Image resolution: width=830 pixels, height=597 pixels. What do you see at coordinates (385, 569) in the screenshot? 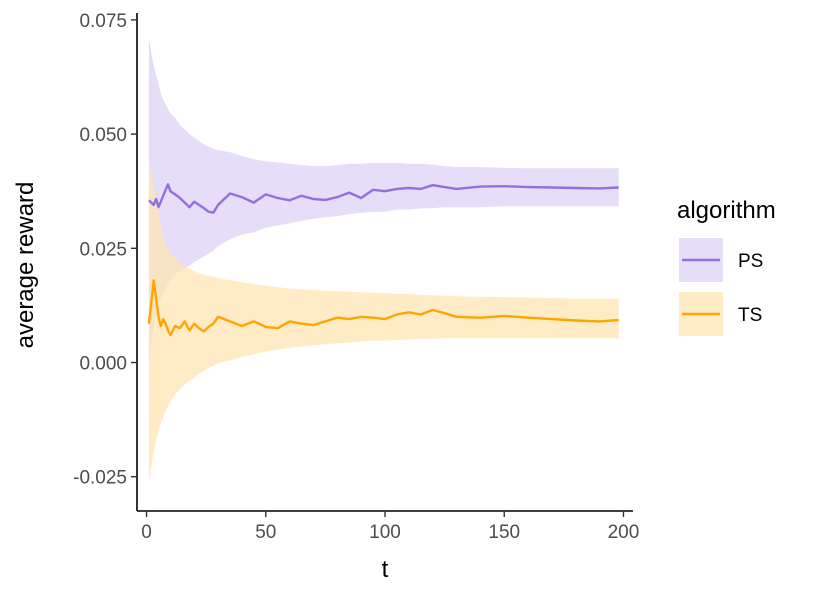
I see `x-axis-title: t` at bounding box center [385, 569].